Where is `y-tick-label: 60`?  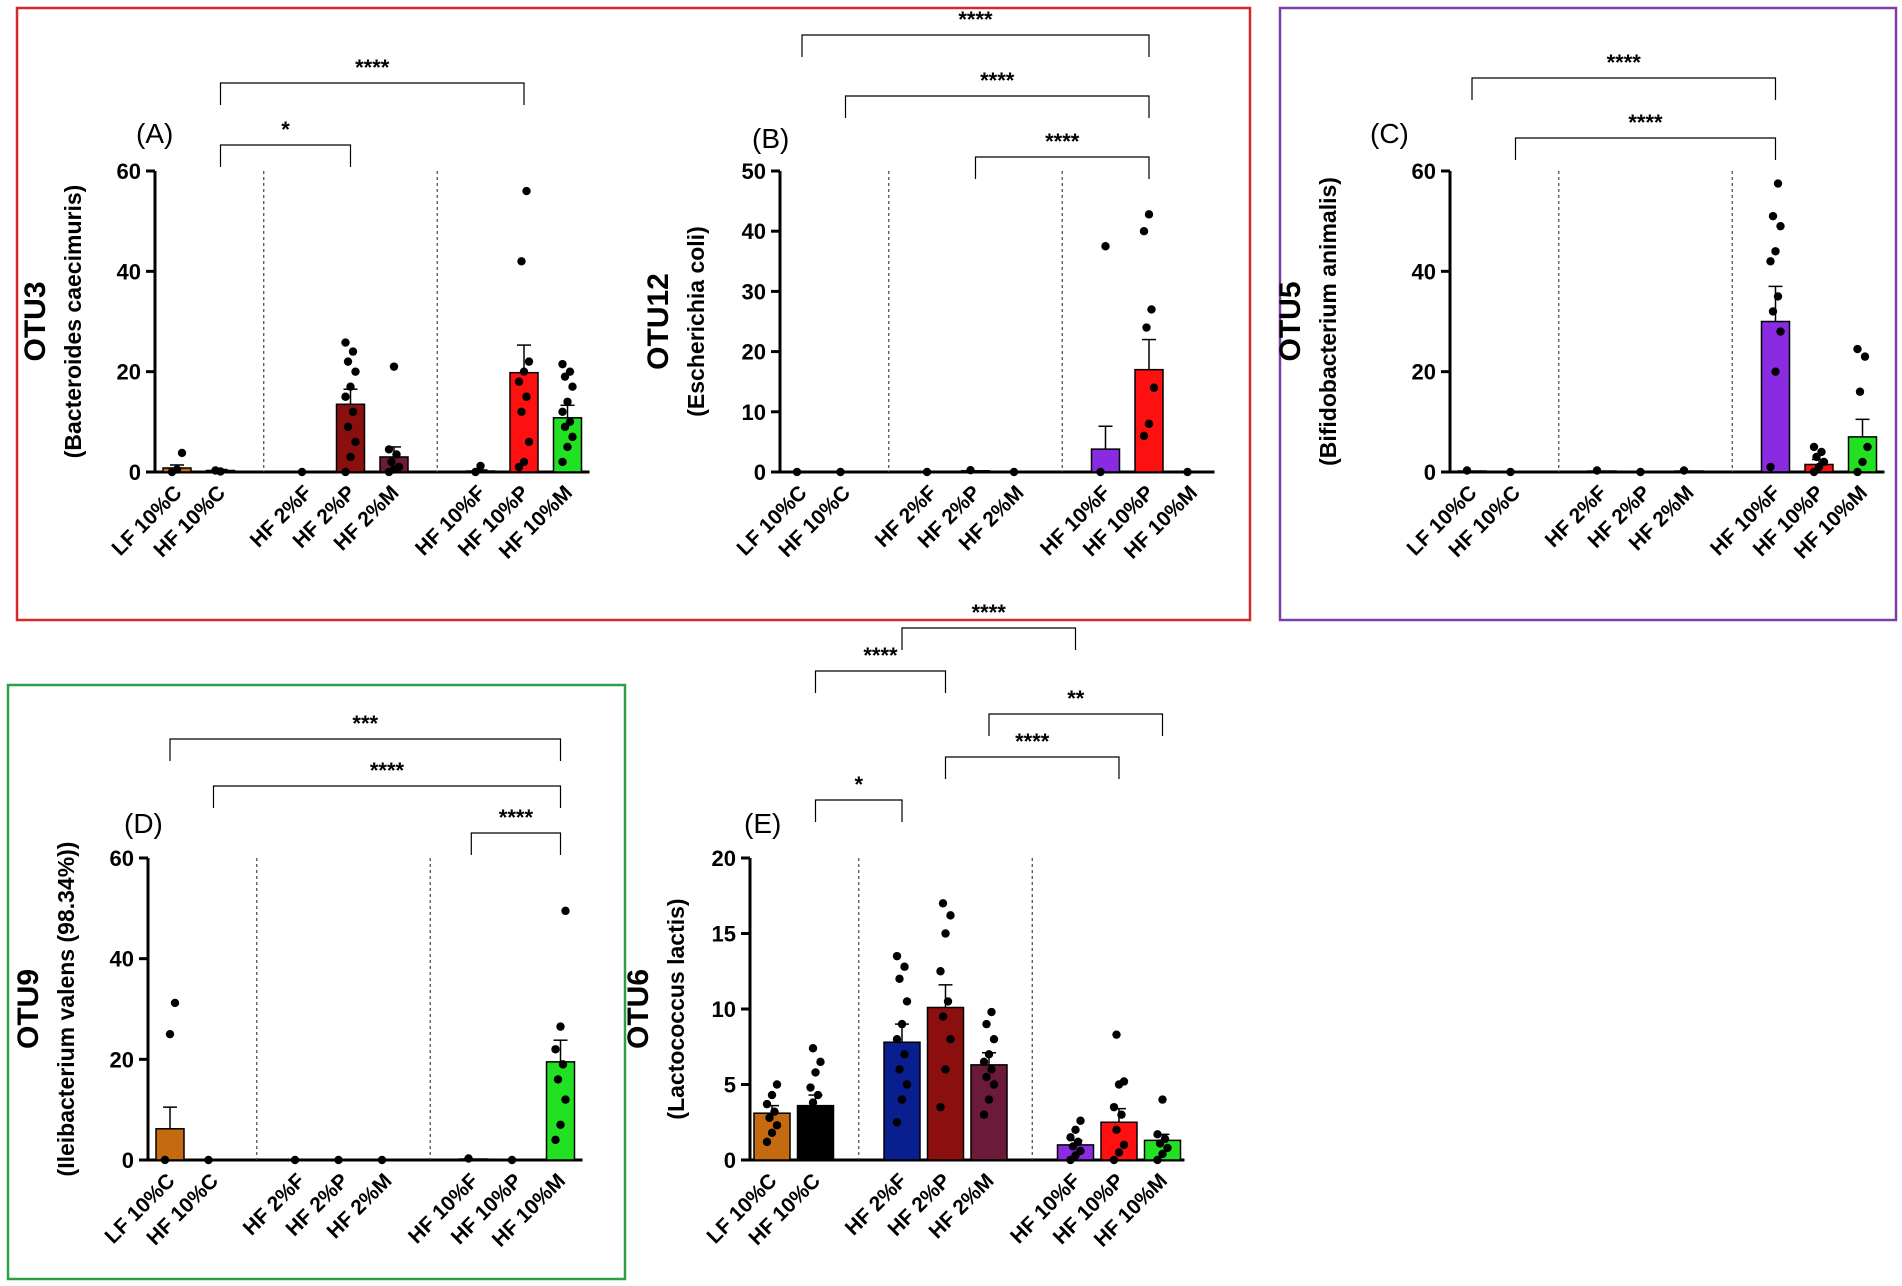 y-tick-label: 60 is located at coordinates (129, 171).